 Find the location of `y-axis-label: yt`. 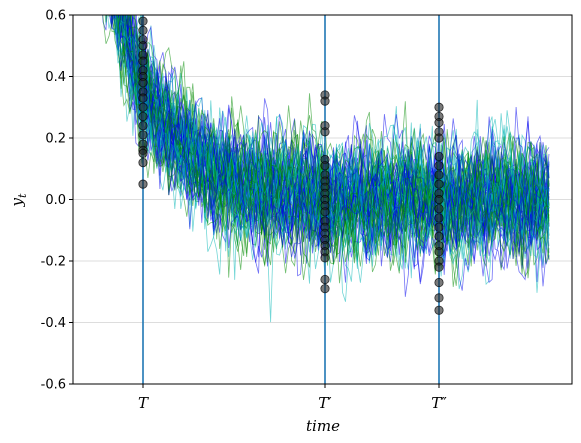

y-axis-label: yt is located at coordinates (18, 200).